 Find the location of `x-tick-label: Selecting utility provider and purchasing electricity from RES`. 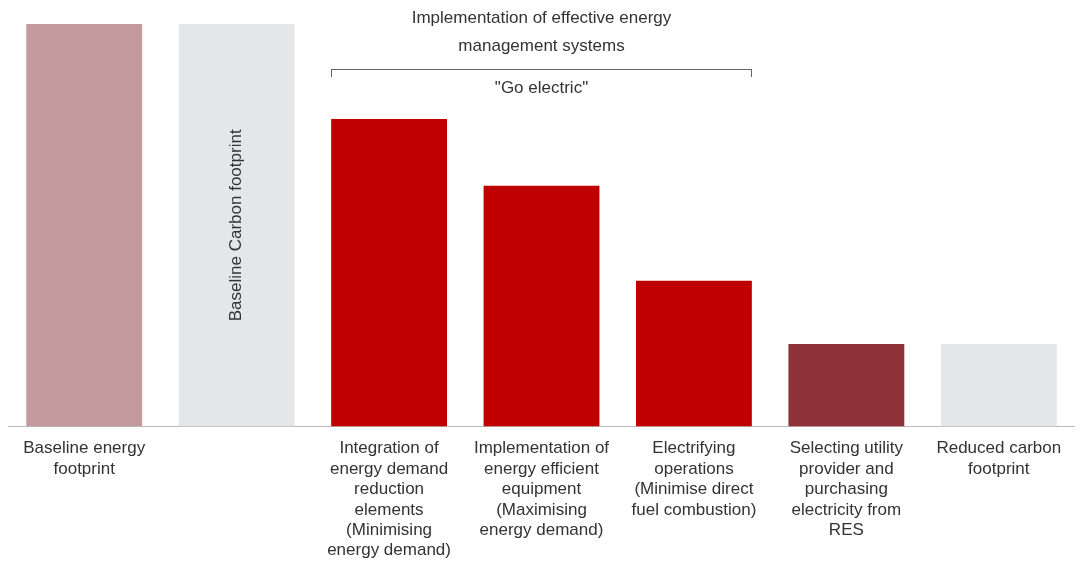

x-tick-label: Selecting utility provider and purchasing electricity from RES is located at coordinates (846, 489).